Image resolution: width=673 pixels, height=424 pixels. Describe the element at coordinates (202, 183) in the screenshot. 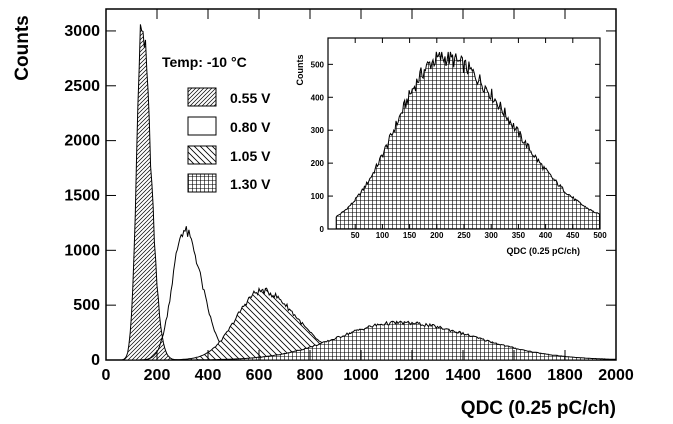

I see `legend-swatch-1-30v` at that location.